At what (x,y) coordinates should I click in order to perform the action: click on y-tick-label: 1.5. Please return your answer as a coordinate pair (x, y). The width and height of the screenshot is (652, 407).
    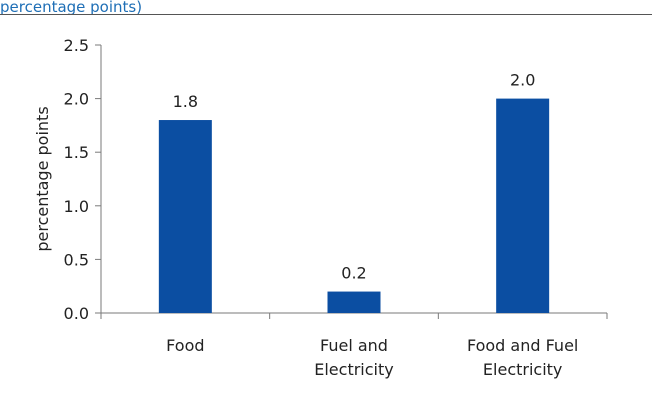
    Looking at the image, I should click on (76, 152).